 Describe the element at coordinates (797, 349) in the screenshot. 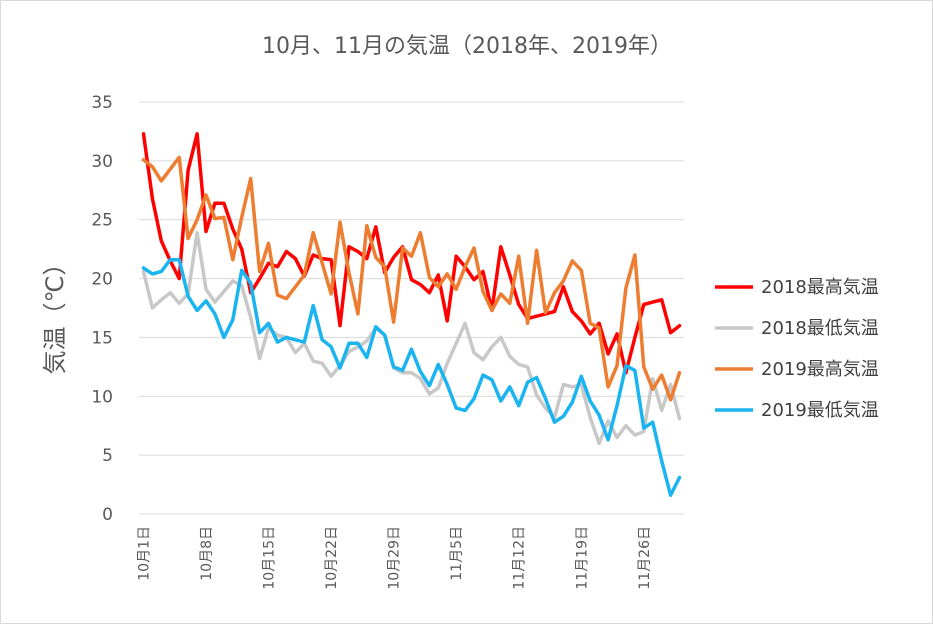

I see `legend: 2018最高気温 2018最低気温 2019最高気温 2019最低気温` at that location.